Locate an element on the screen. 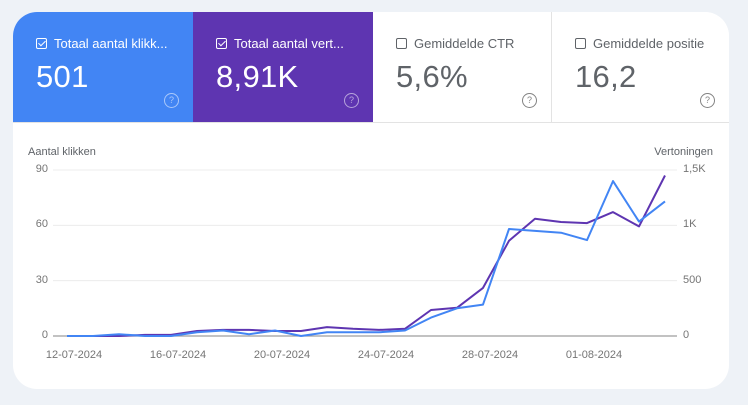  y-left-axis-title: Aantal klikken is located at coordinates (62, 152).